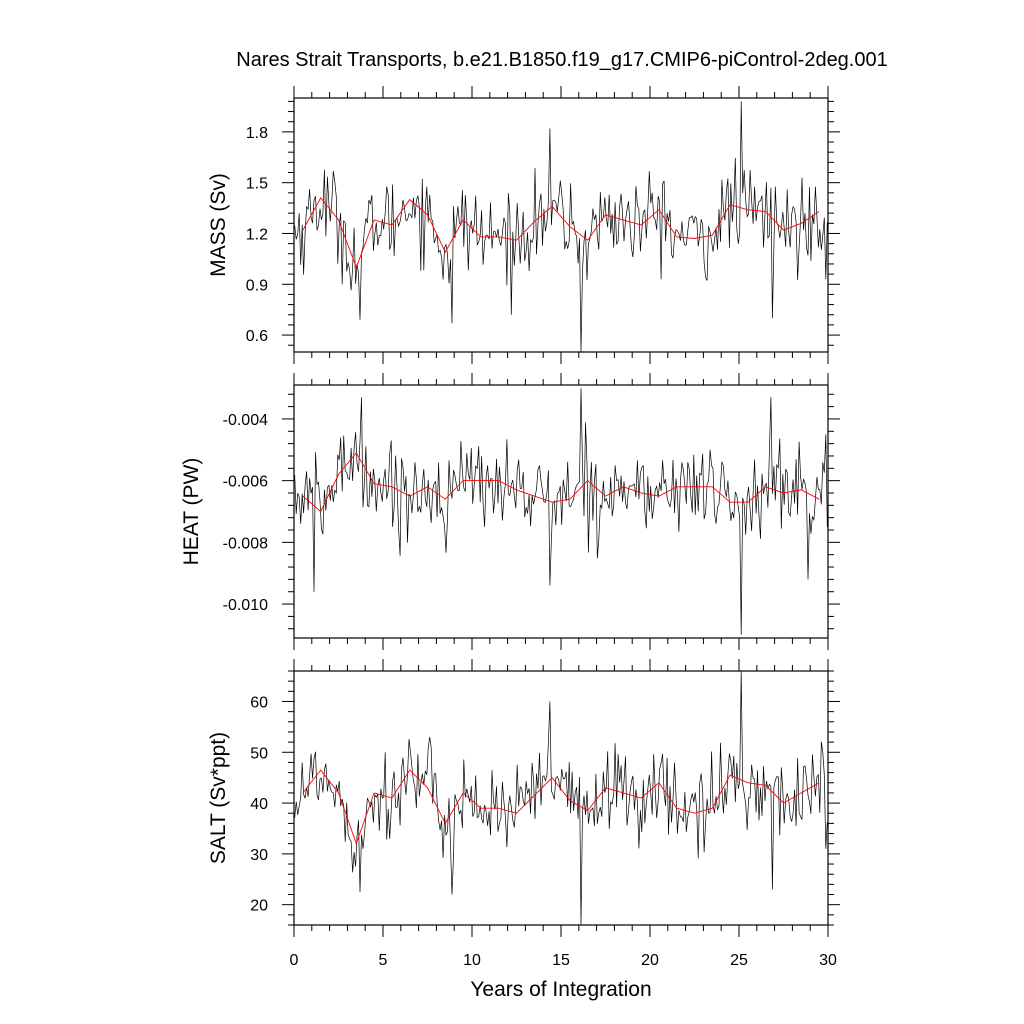 Image resolution: width=1024 pixels, height=1024 pixels. Describe the element at coordinates (828, 960) in the screenshot. I see `x-tick-label: 30` at that location.